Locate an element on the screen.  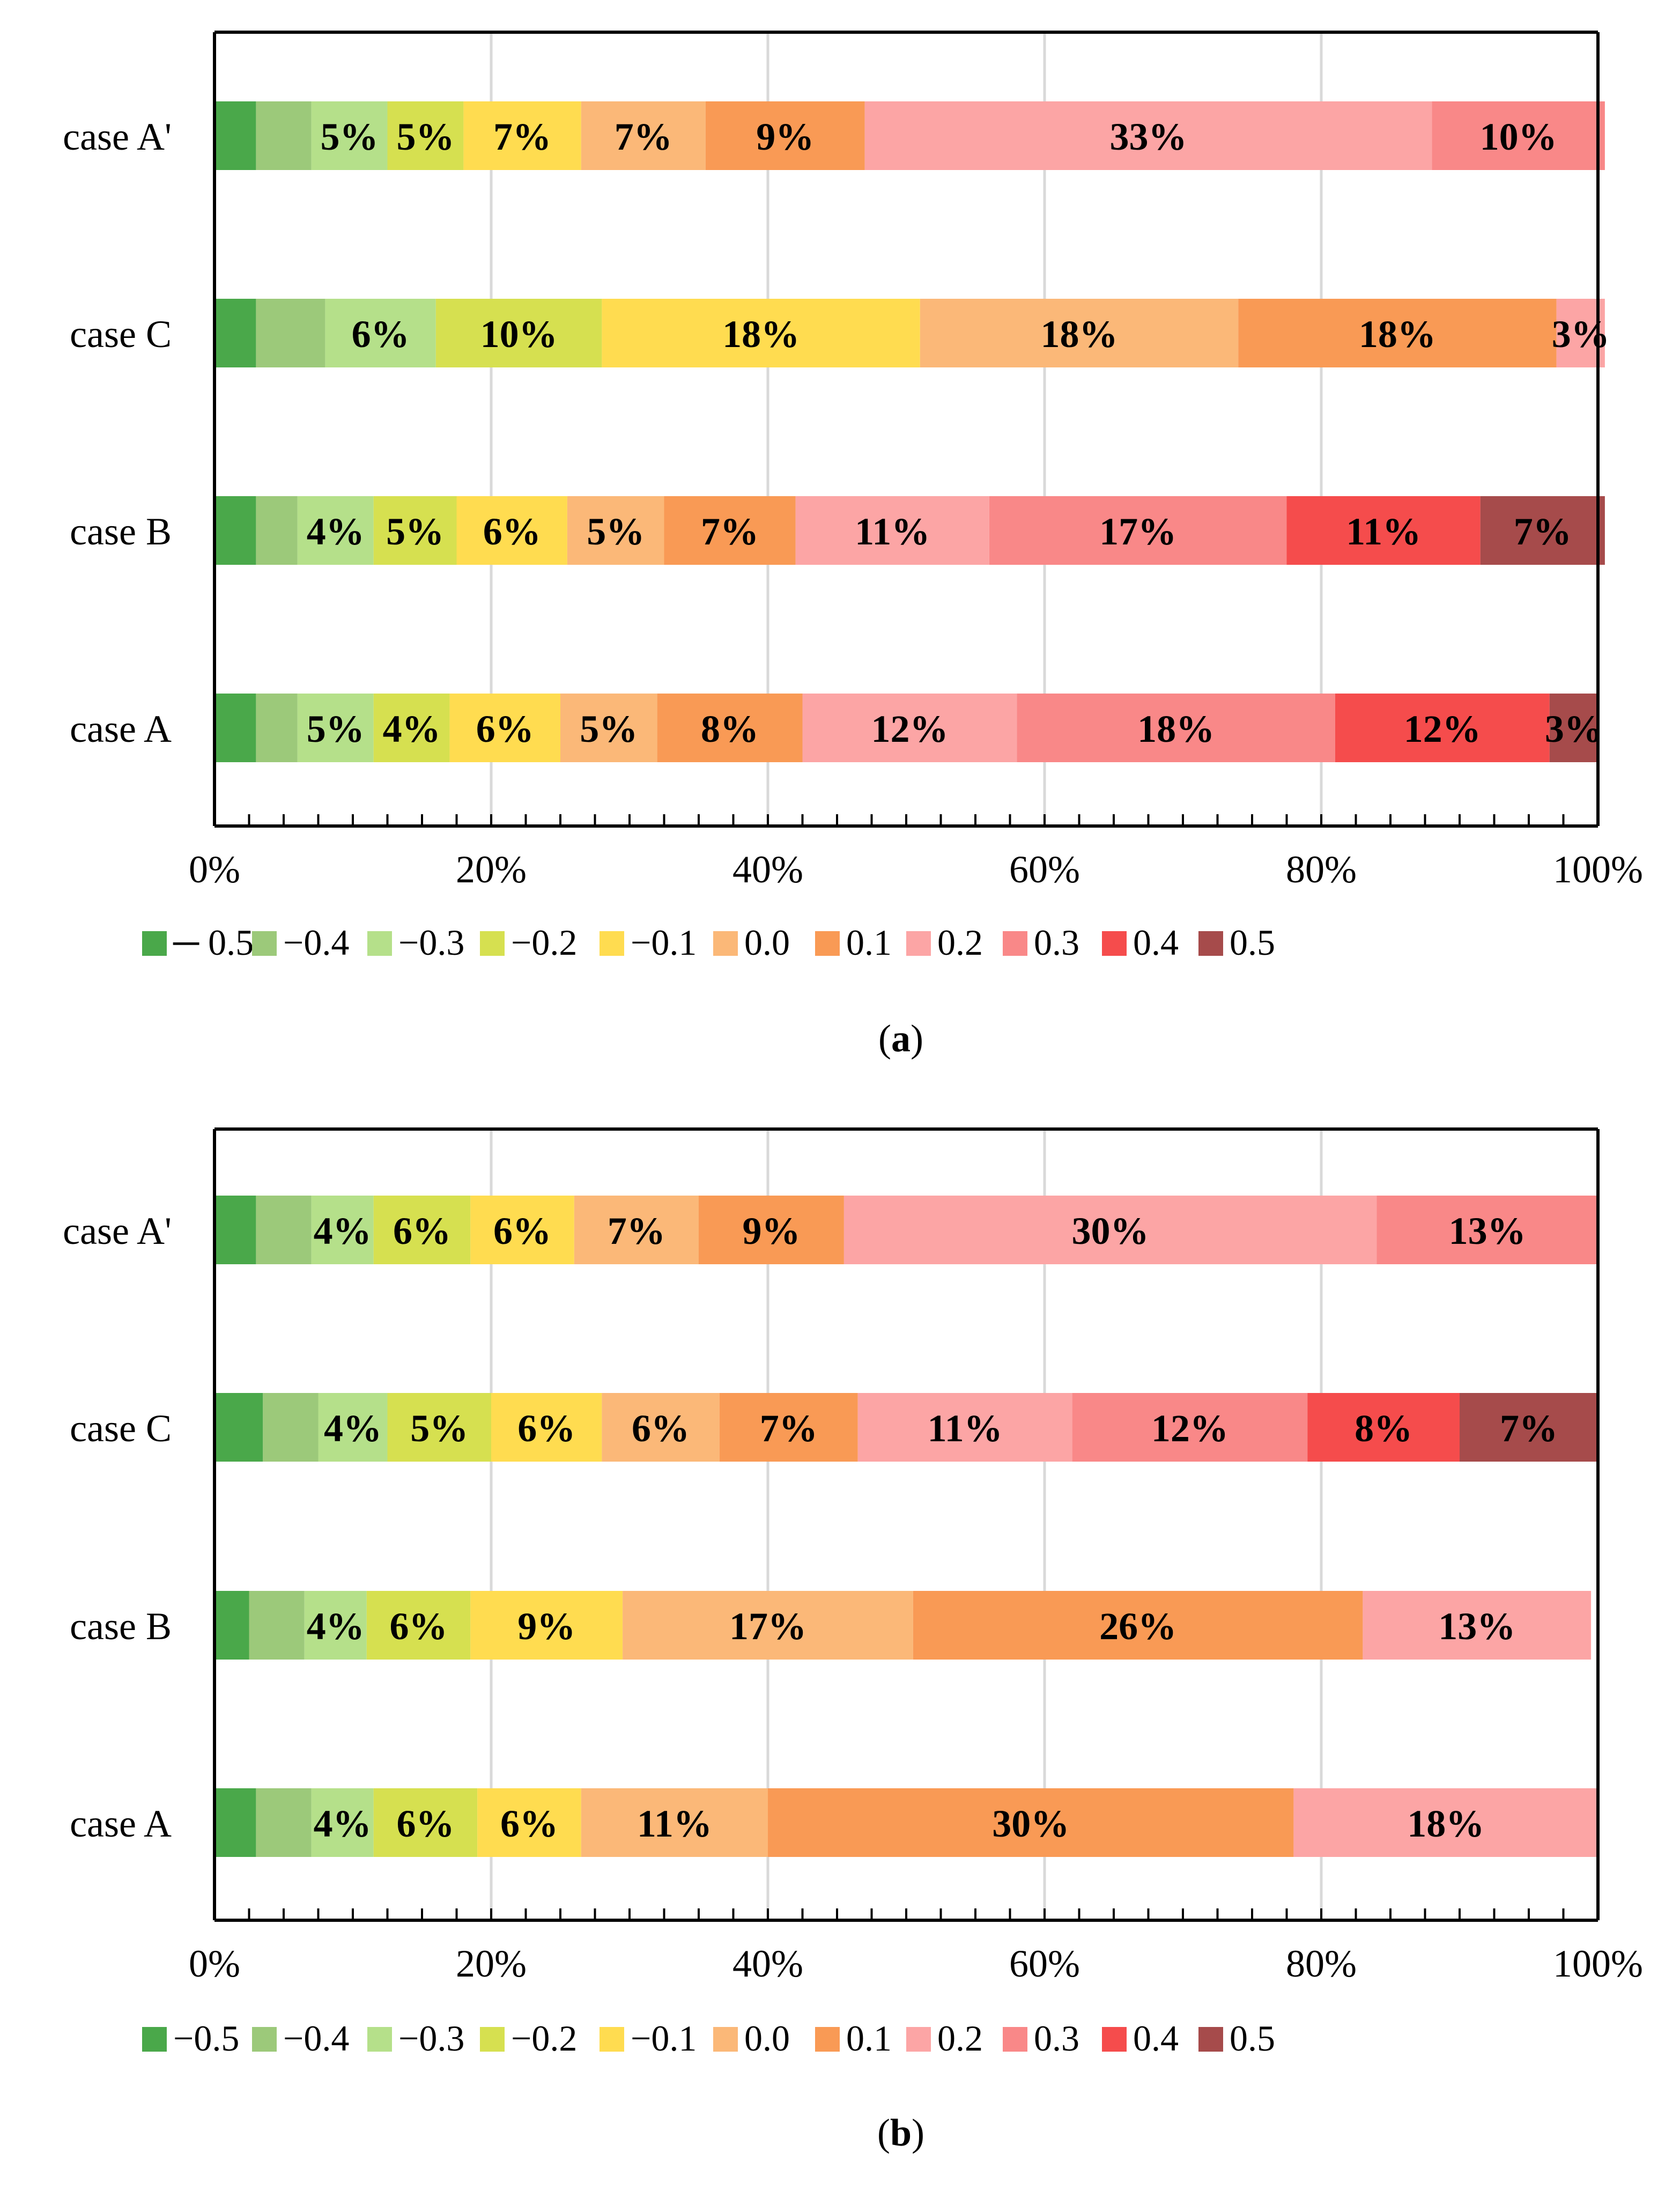
legend-label: 0.5 is located at coordinates (1252, 943).